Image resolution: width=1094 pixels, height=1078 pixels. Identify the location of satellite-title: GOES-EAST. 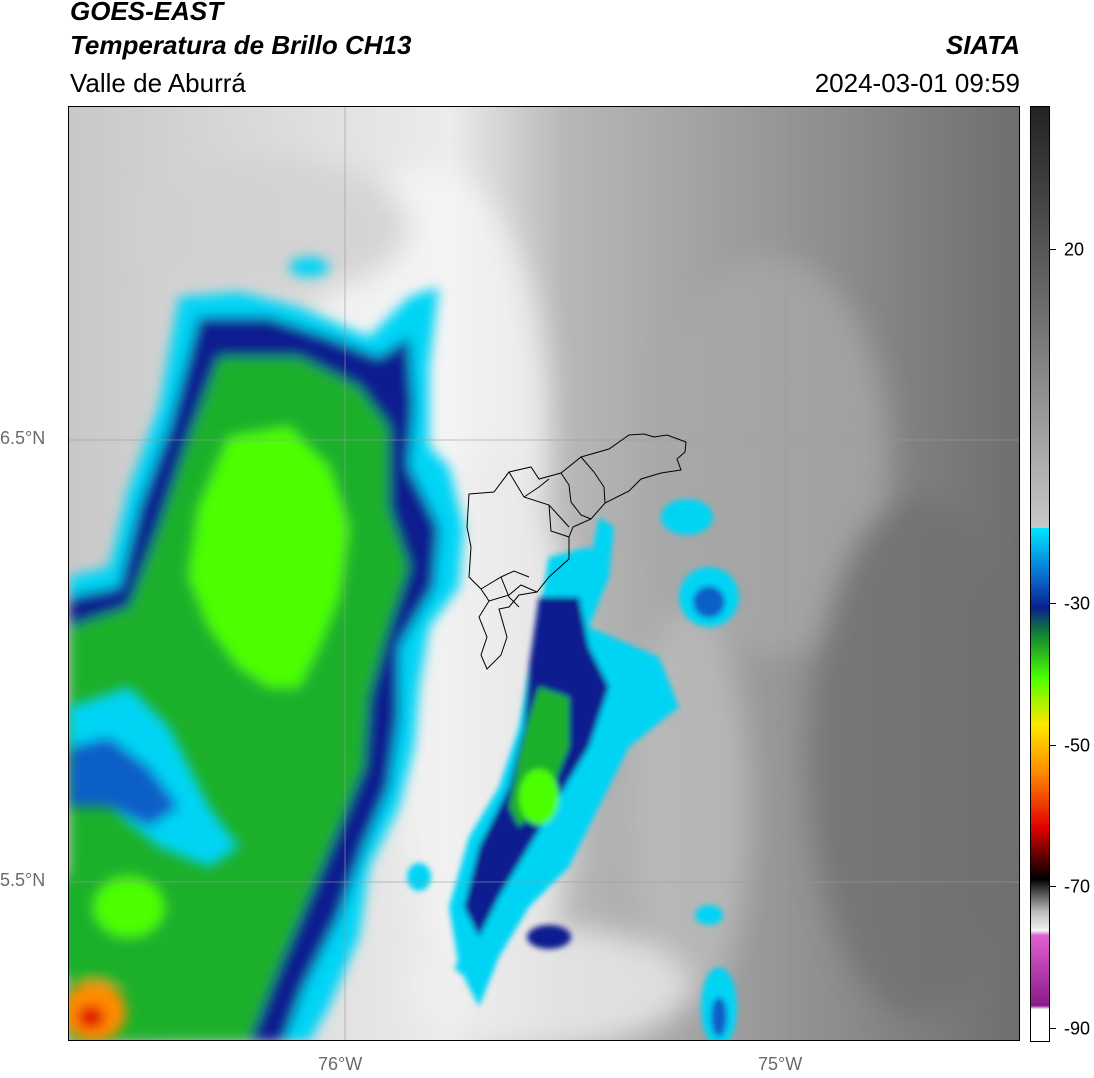
(147, 13).